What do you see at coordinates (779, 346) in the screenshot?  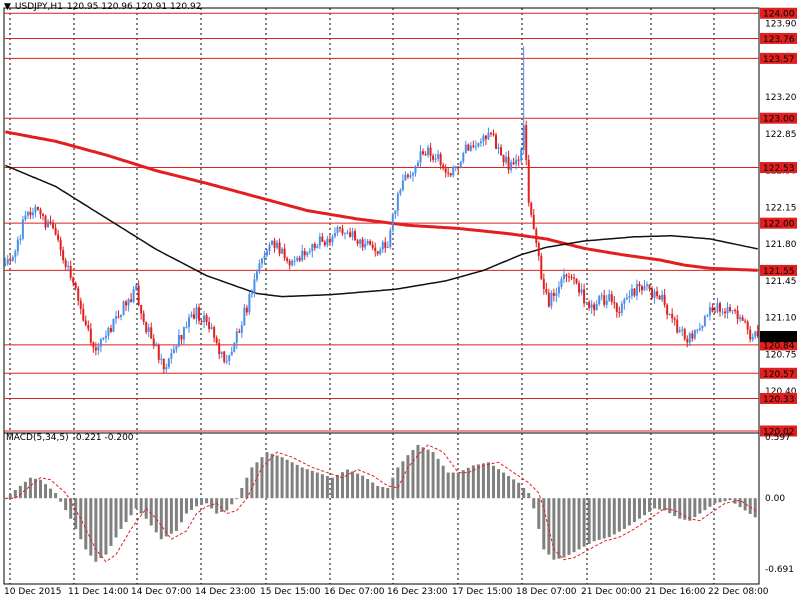 I see `level-label: 120.84` at bounding box center [779, 346].